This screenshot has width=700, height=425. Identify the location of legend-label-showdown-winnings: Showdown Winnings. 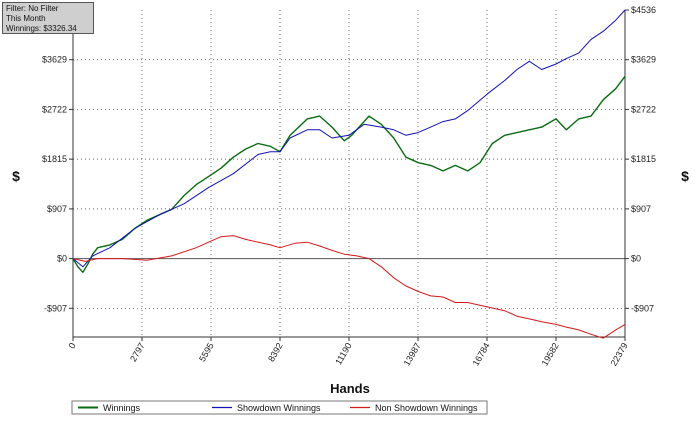
(279, 408).